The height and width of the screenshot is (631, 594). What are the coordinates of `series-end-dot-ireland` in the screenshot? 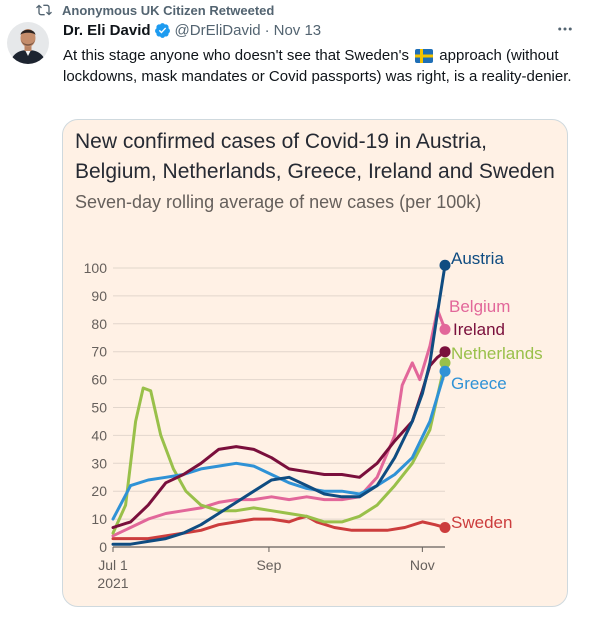 It's located at (445, 352).